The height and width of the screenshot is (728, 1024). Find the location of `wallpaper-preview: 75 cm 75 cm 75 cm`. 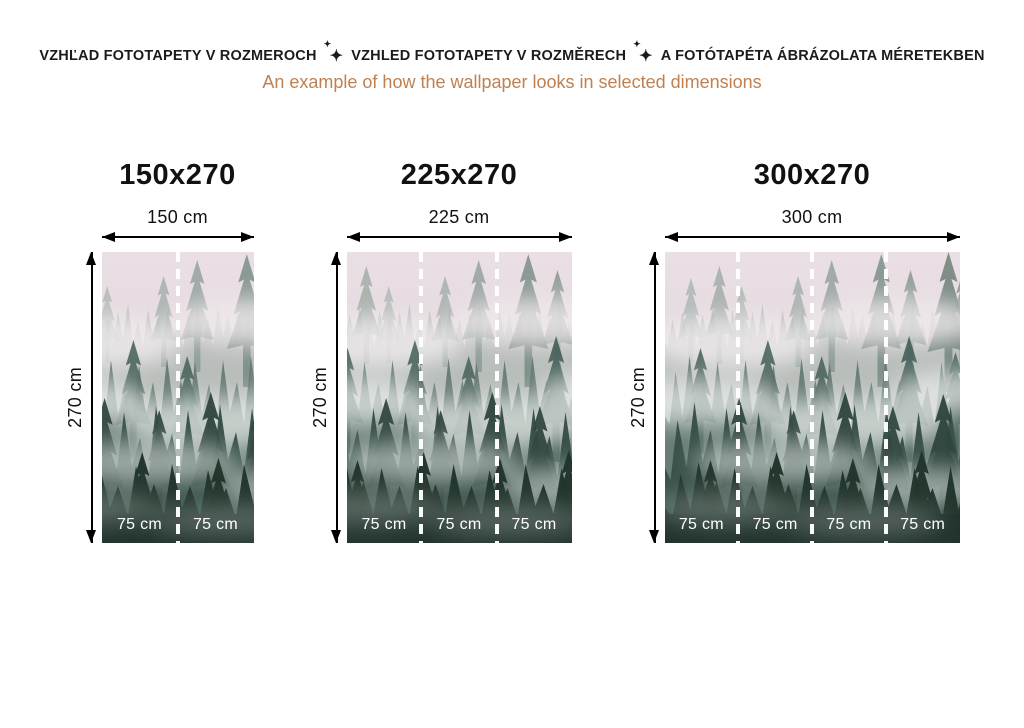

wallpaper-preview: 75 cm 75 cm 75 cm is located at coordinates (459, 398).